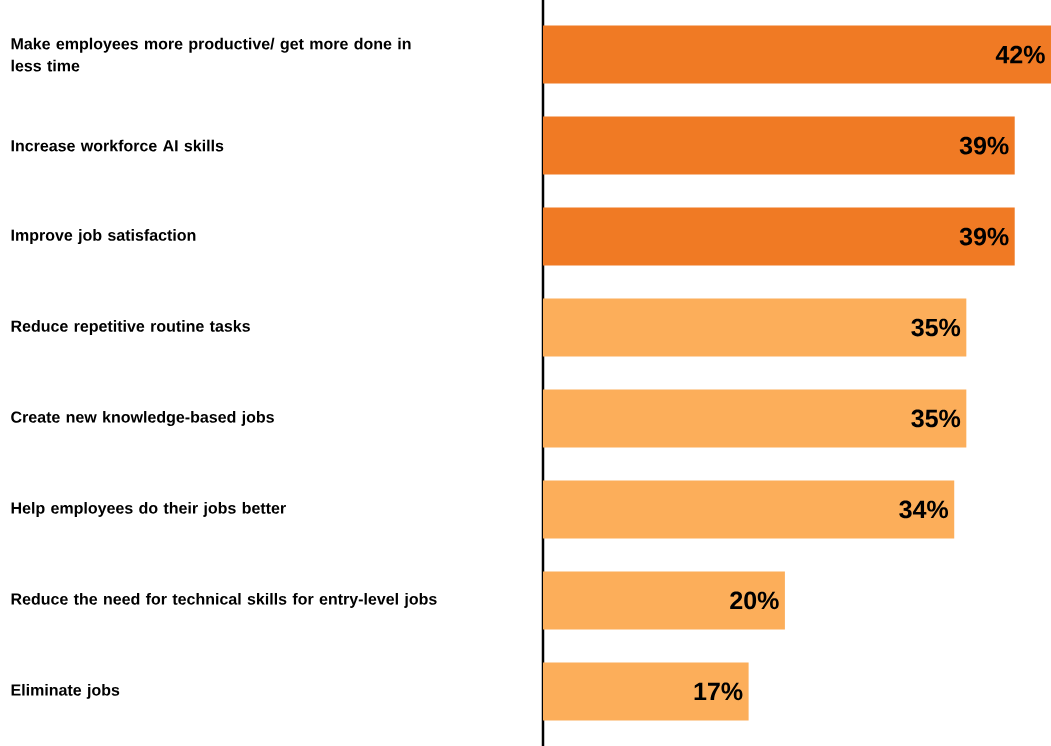 The height and width of the screenshot is (746, 1051). What do you see at coordinates (924, 509) in the screenshot?
I see `data-label: 34%` at bounding box center [924, 509].